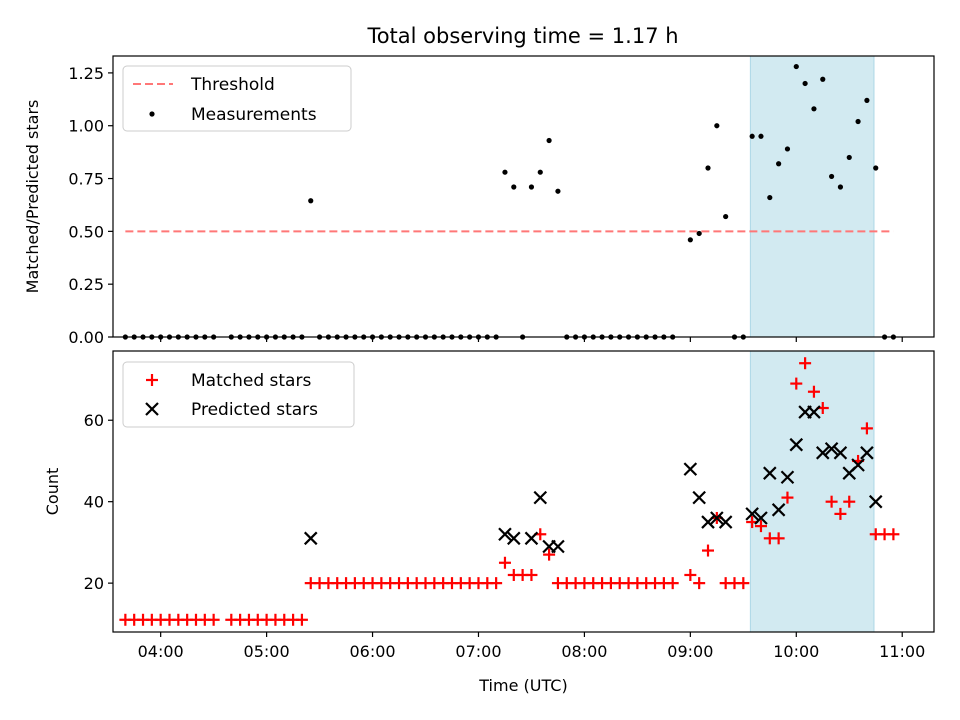  What do you see at coordinates (90, 205) in the screenshot?
I see `top-y-axis: 0.00 0.25 0.50 0.75 1.00 1.25` at bounding box center [90, 205].